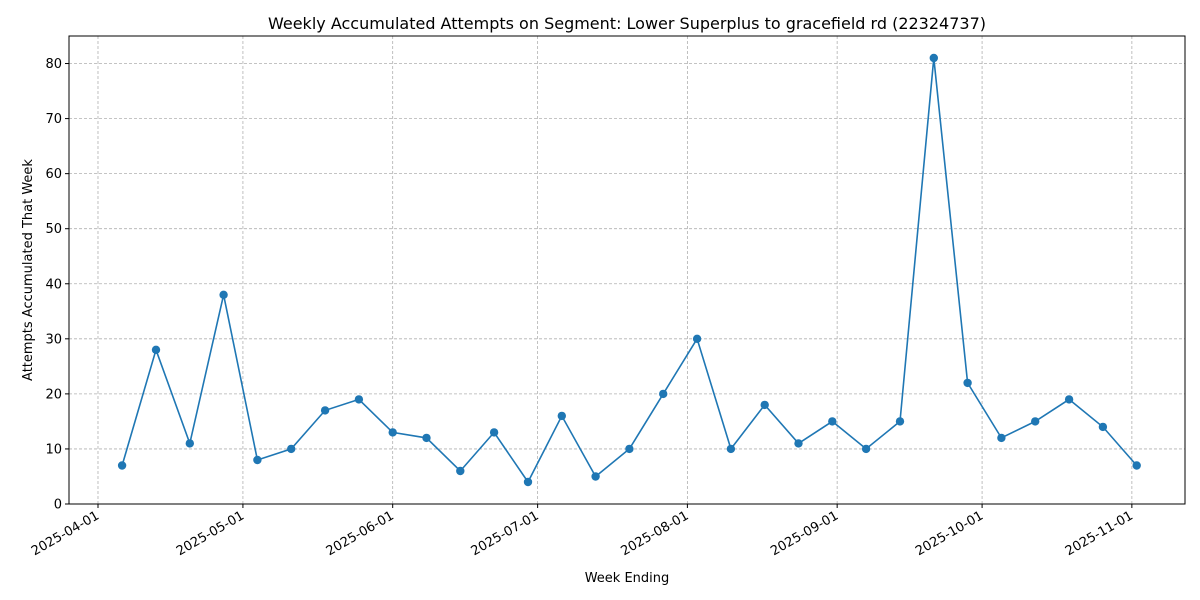  Describe the element at coordinates (654, 533) in the screenshot. I see `x-tick-label: 2025-08-01` at that location.